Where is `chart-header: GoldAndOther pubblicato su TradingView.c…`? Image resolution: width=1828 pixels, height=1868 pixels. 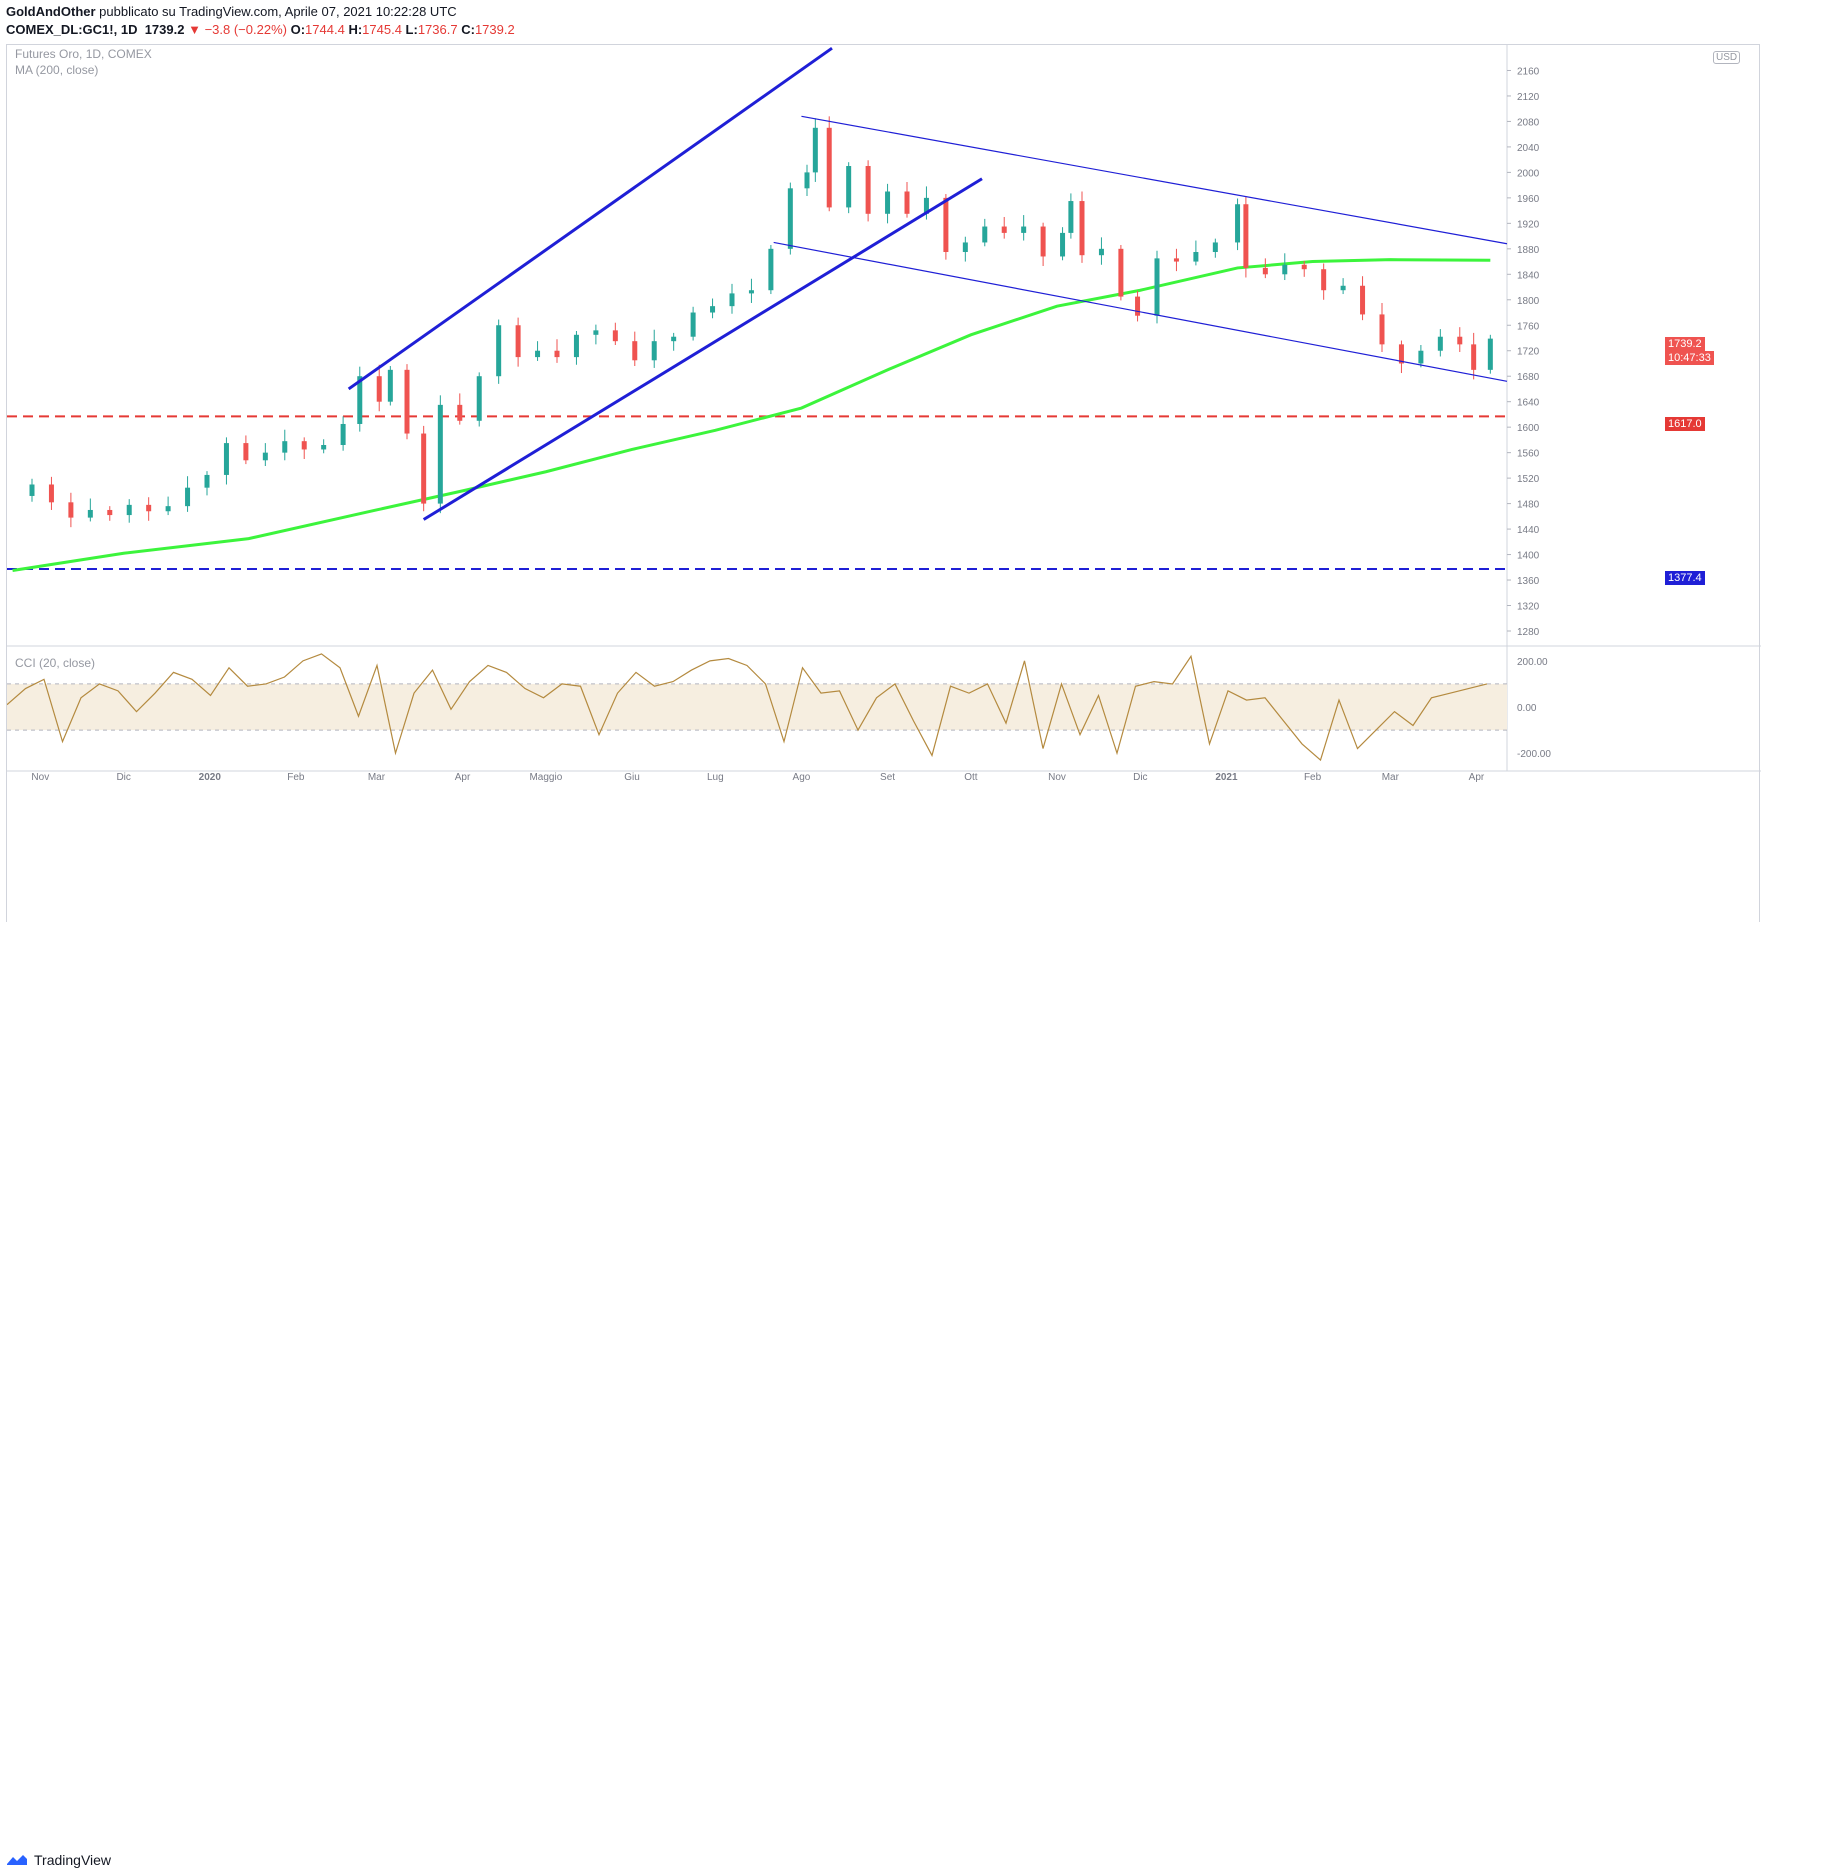
chart-header: GoldAndOther pubblicato su TradingView.c… is located at coordinates (914, 22).